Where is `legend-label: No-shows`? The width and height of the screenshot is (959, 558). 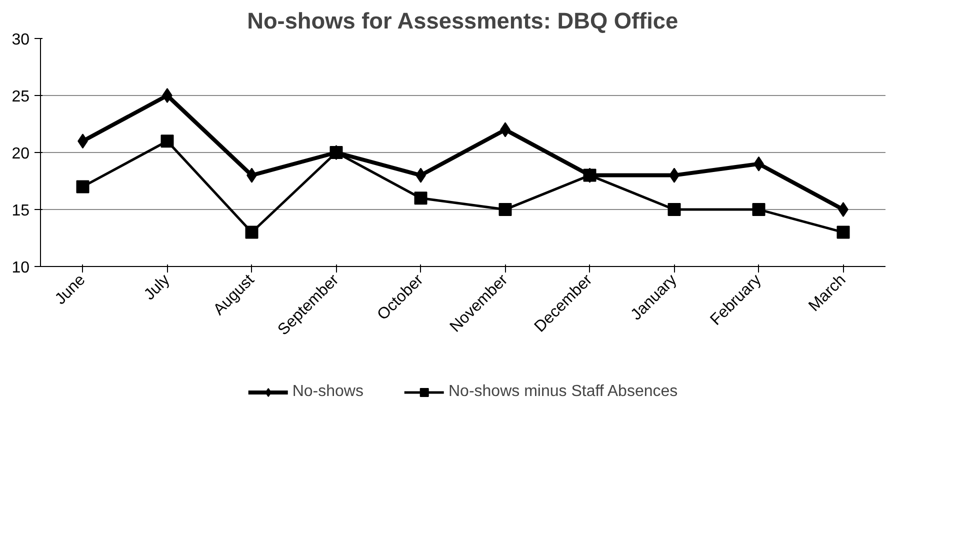 legend-label: No-shows is located at coordinates (328, 392).